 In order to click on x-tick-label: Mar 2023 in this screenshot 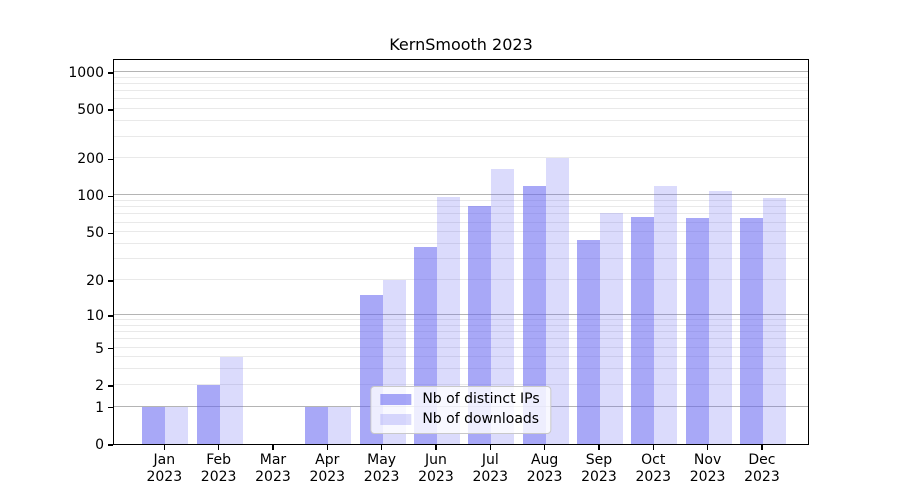, I will do `click(273, 468)`.